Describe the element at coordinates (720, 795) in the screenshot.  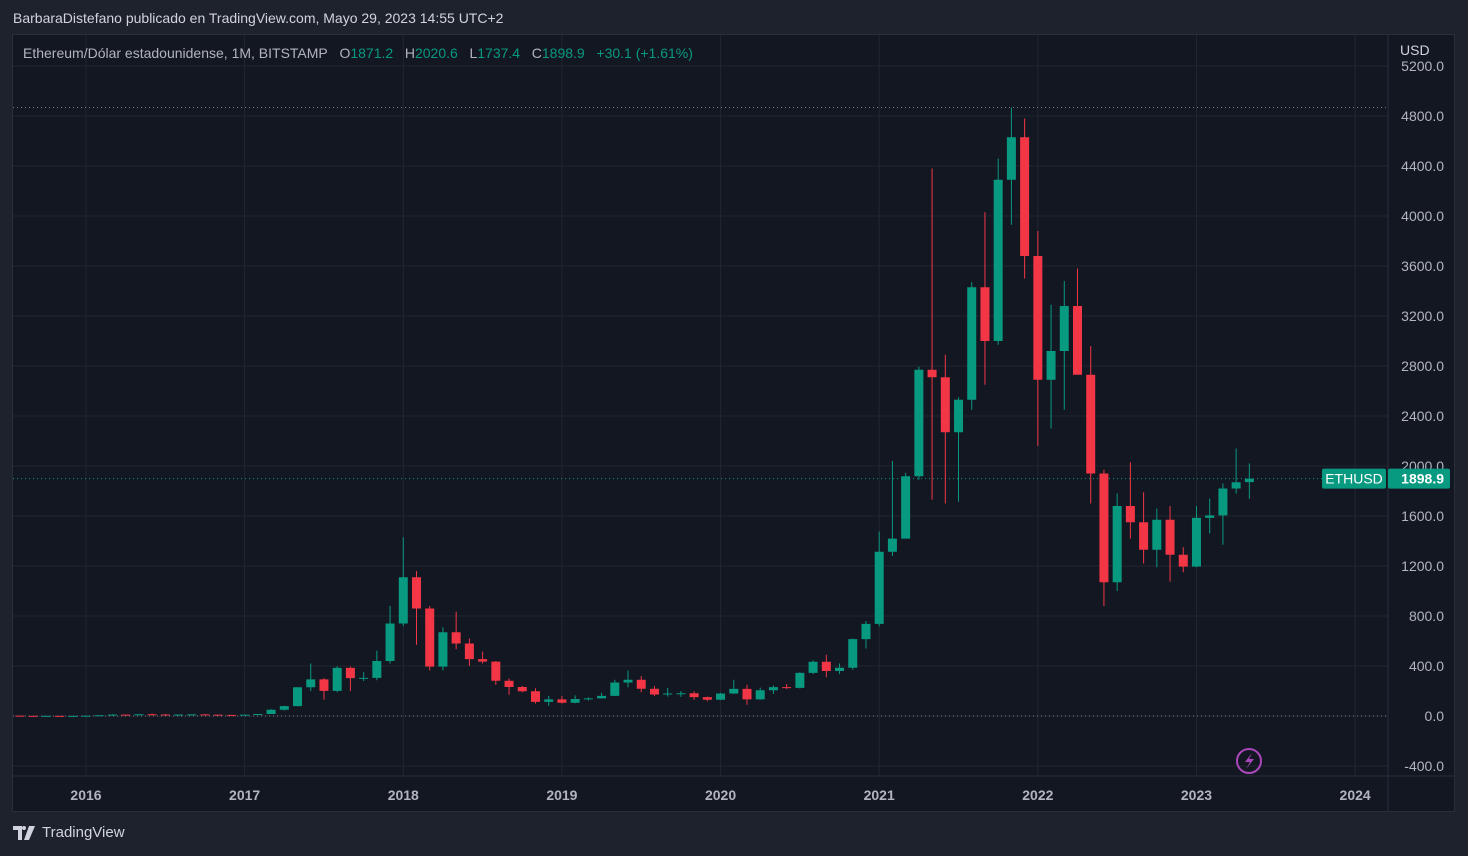
I see `time-tick-label: 2020` at that location.